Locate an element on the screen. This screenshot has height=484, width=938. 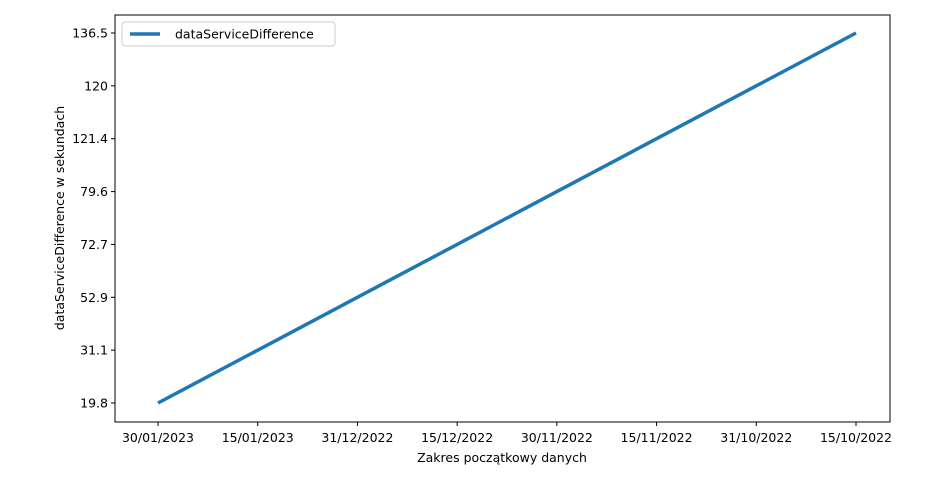
x-tick-label: 30/11/2022 is located at coordinates (557, 437).